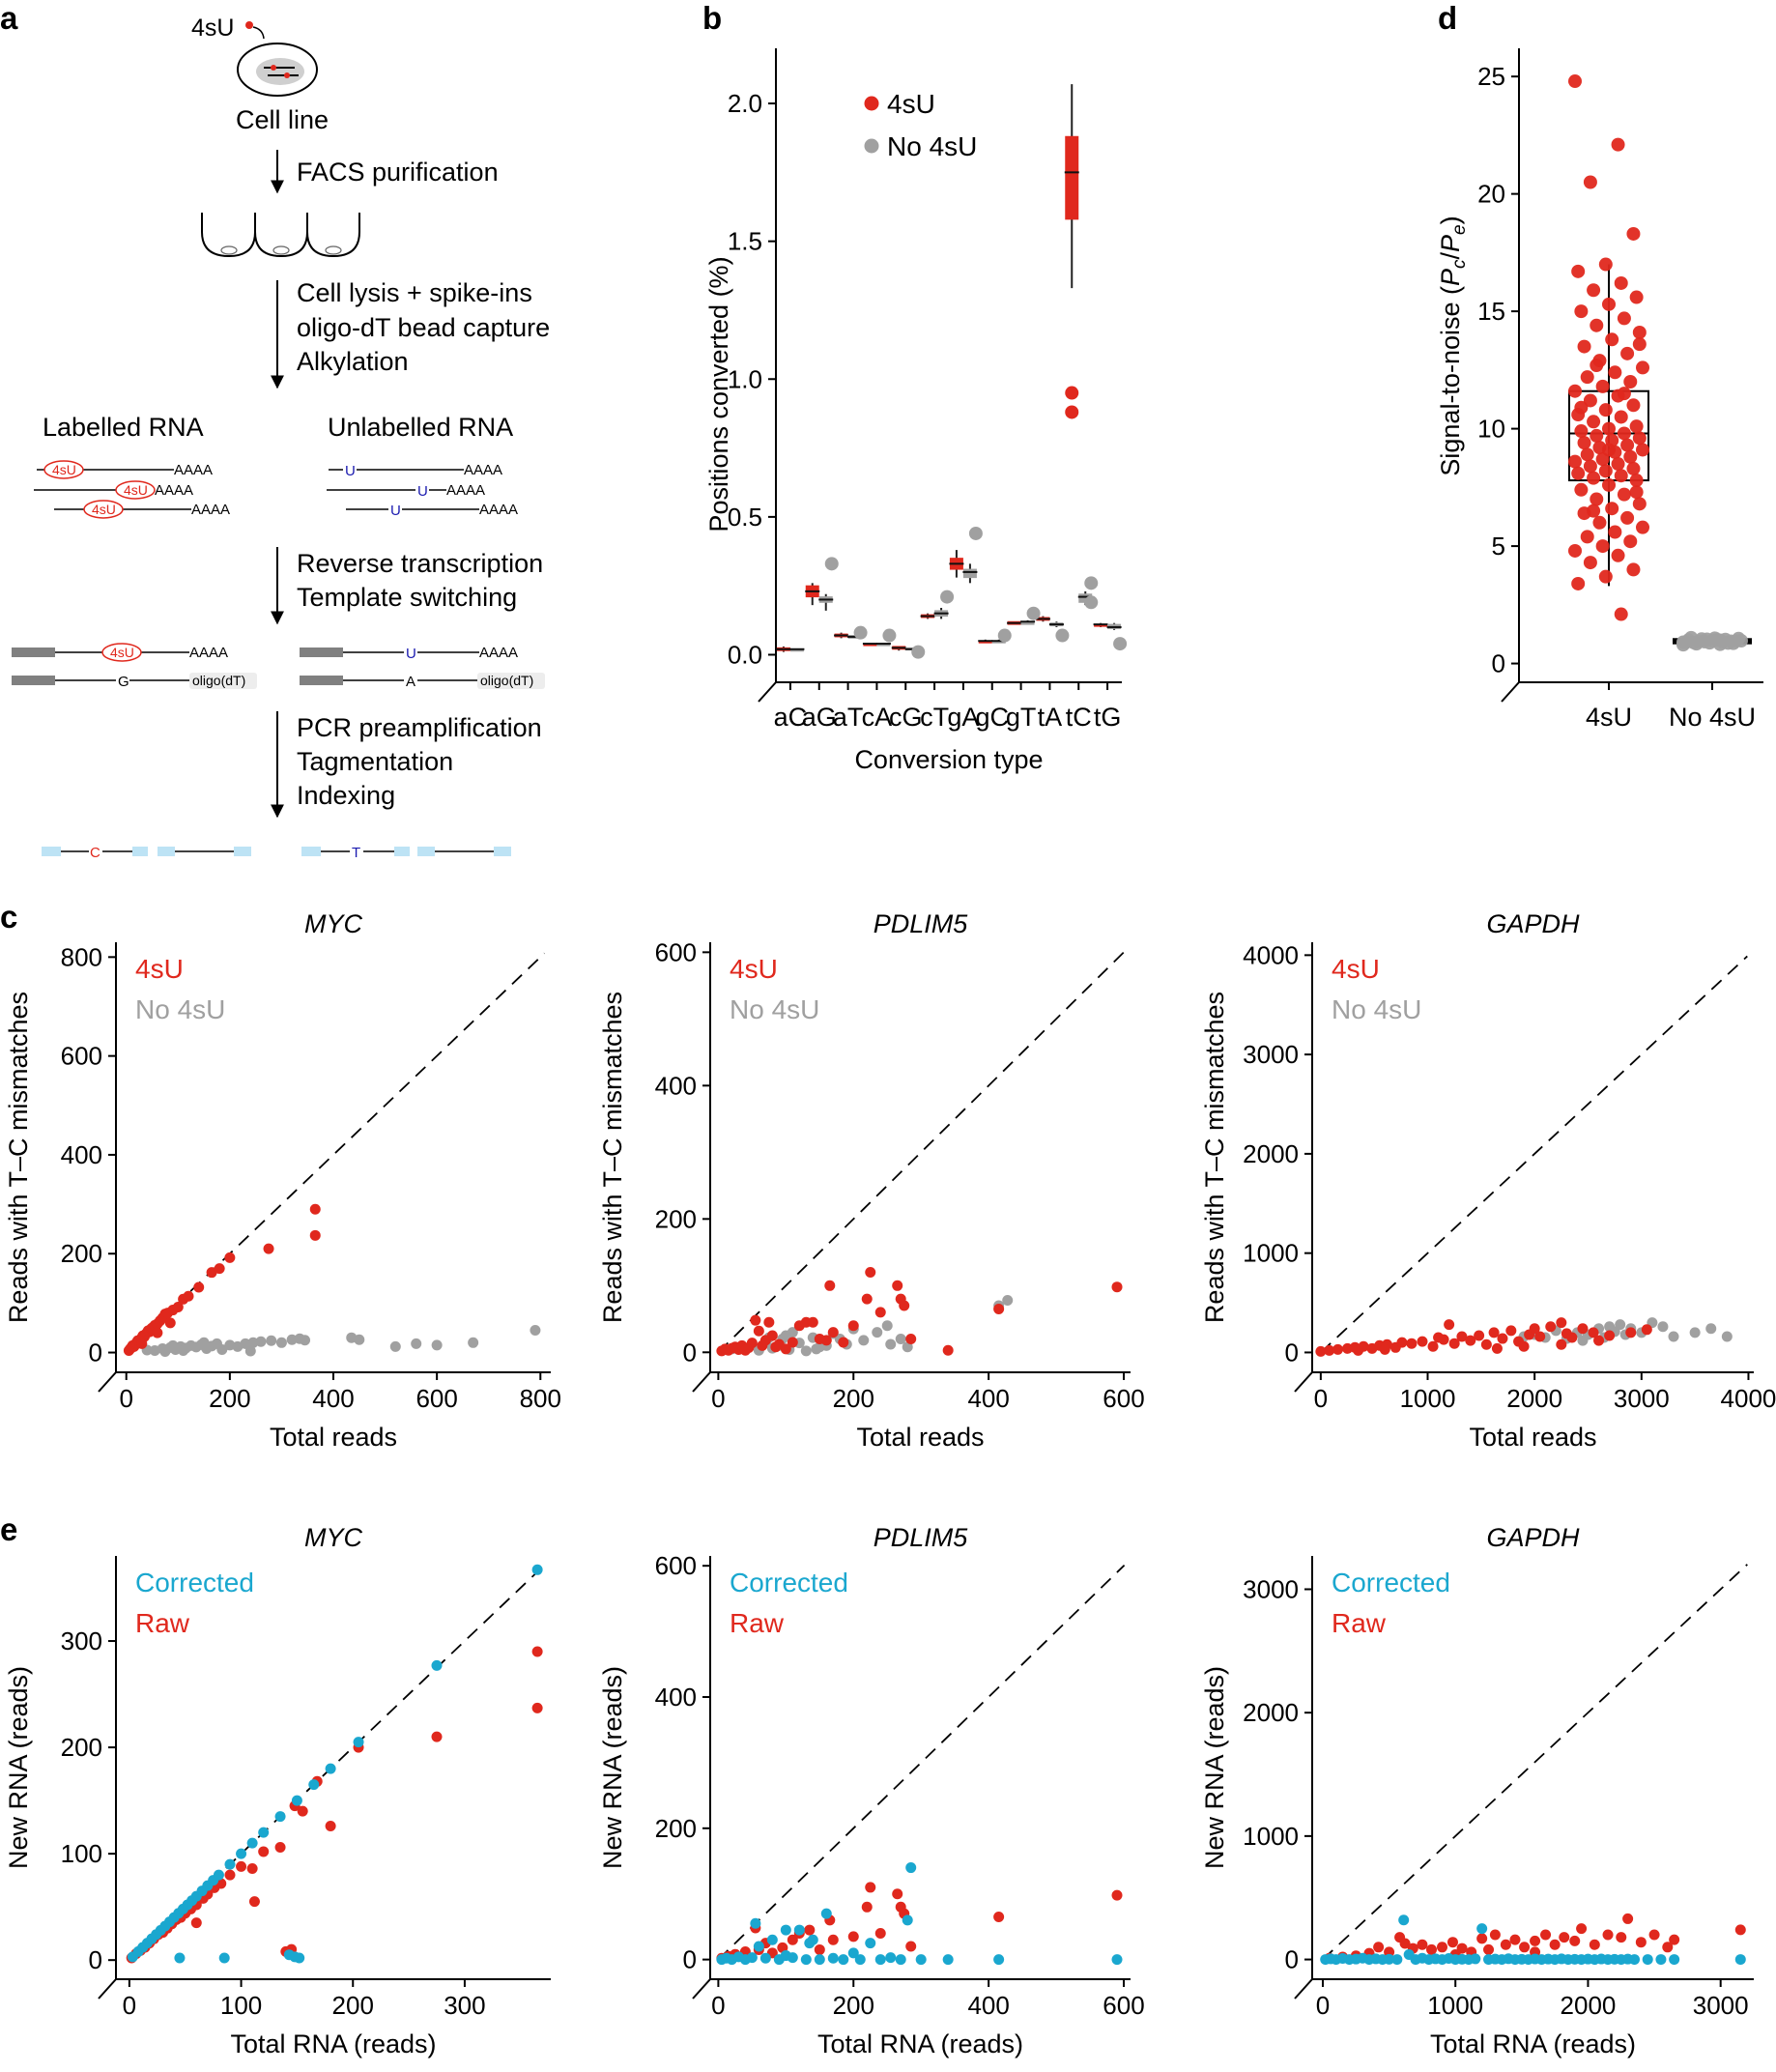  I want to click on legend-label: No 4sU, so click(932, 146).